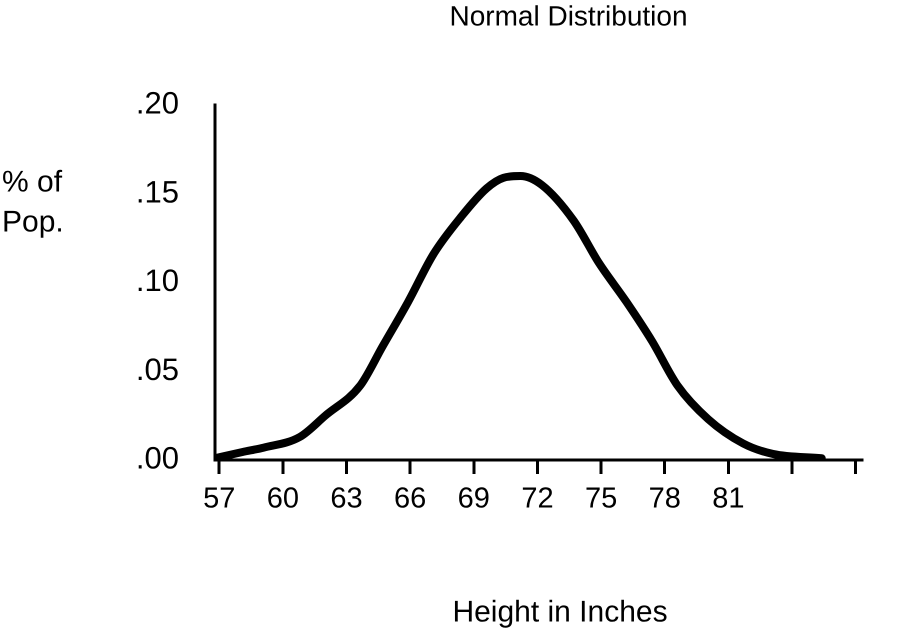 The height and width of the screenshot is (635, 921). What do you see at coordinates (33, 201) in the screenshot?
I see `y-axis-title: % of Pop.` at bounding box center [33, 201].